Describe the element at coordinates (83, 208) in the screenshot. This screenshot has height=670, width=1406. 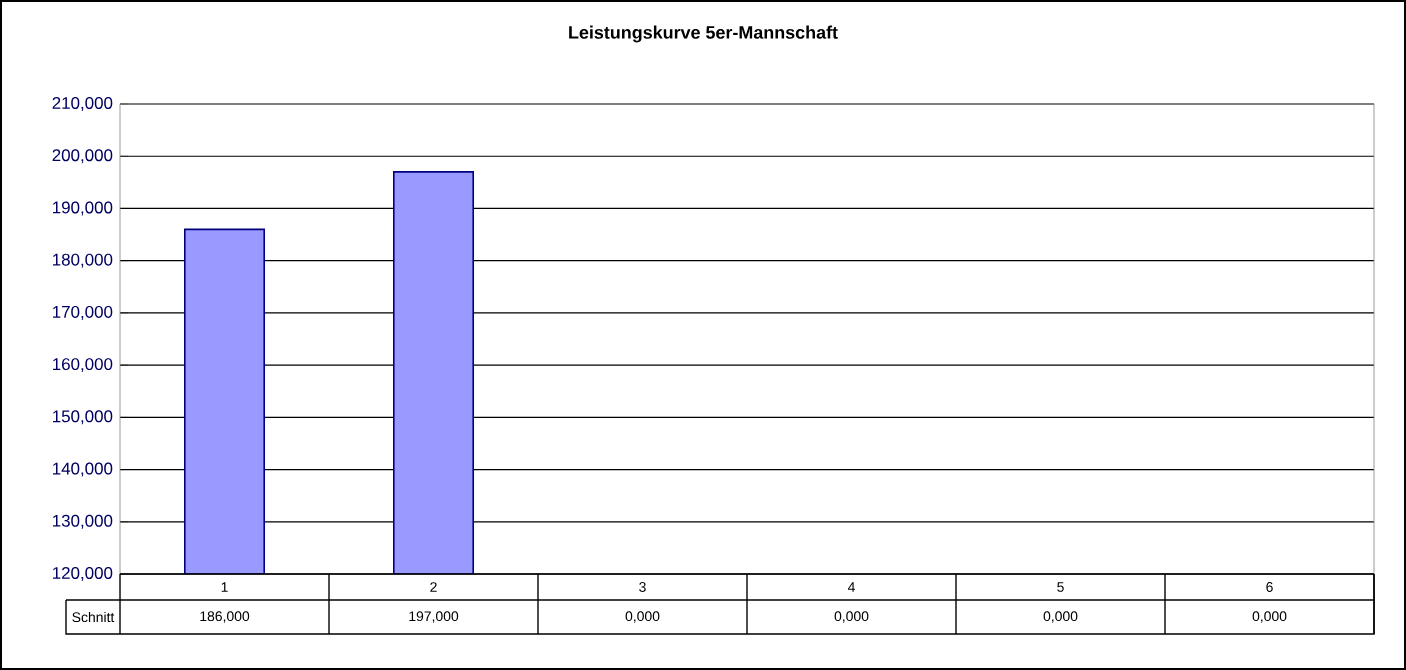
I see `y-tick-label: 190,000` at that location.